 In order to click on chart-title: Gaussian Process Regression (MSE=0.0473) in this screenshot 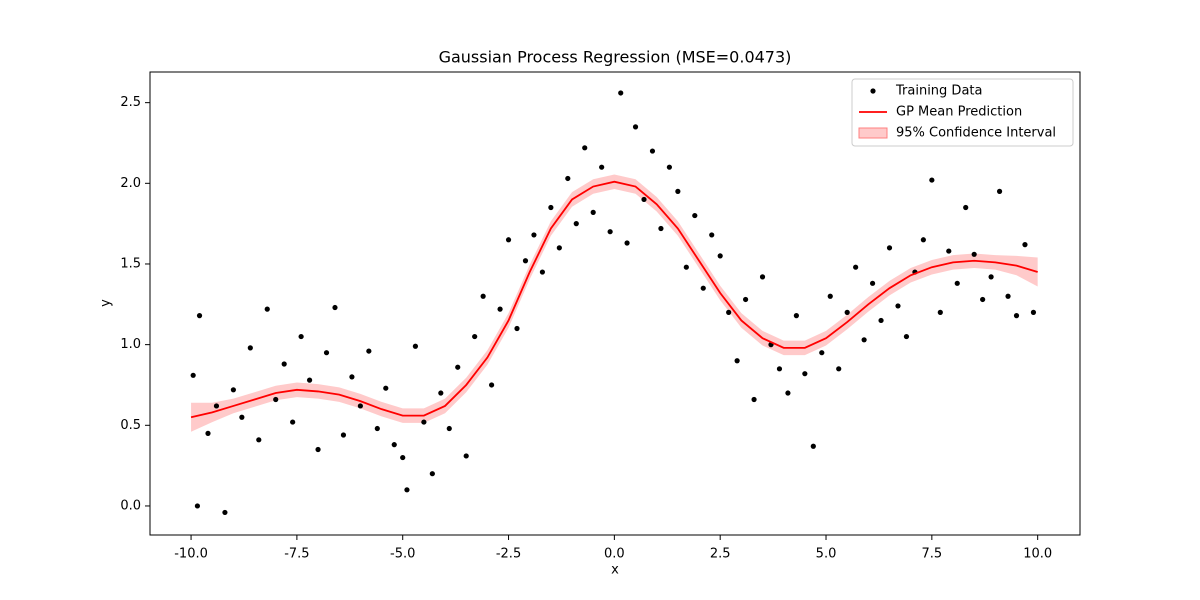, I will do `click(615, 57)`.